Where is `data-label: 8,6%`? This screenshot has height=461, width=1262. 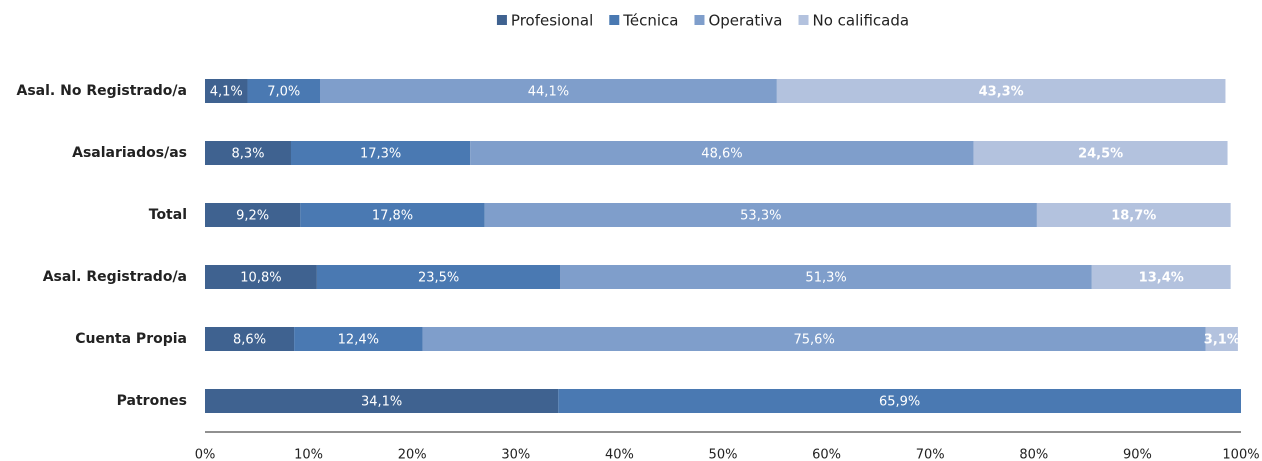 data-label: 8,6% is located at coordinates (249, 340).